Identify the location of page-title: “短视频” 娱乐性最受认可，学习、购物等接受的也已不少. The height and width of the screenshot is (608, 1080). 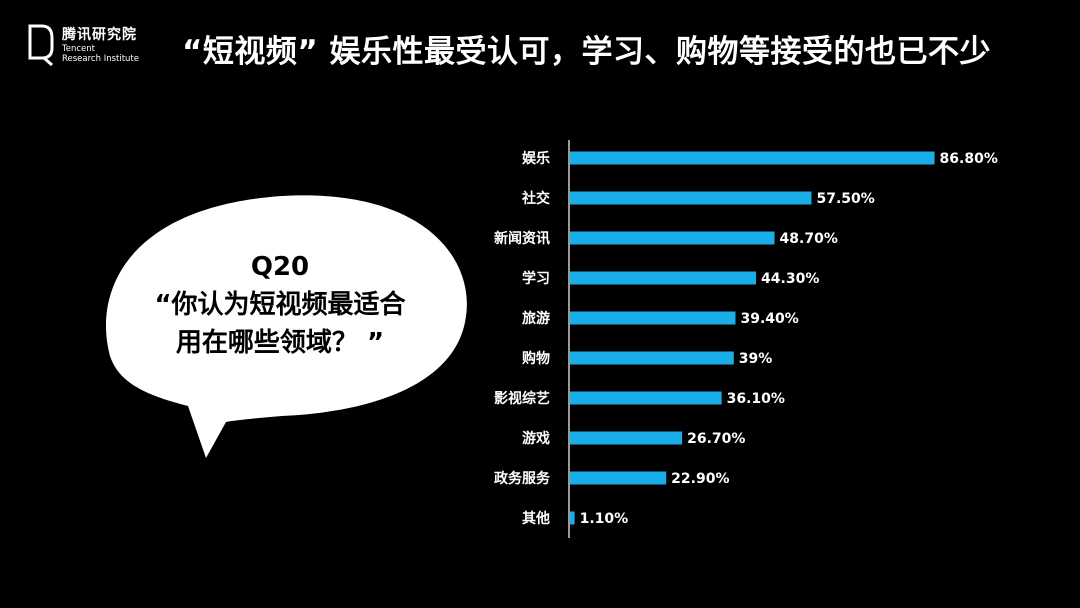
(587, 52).